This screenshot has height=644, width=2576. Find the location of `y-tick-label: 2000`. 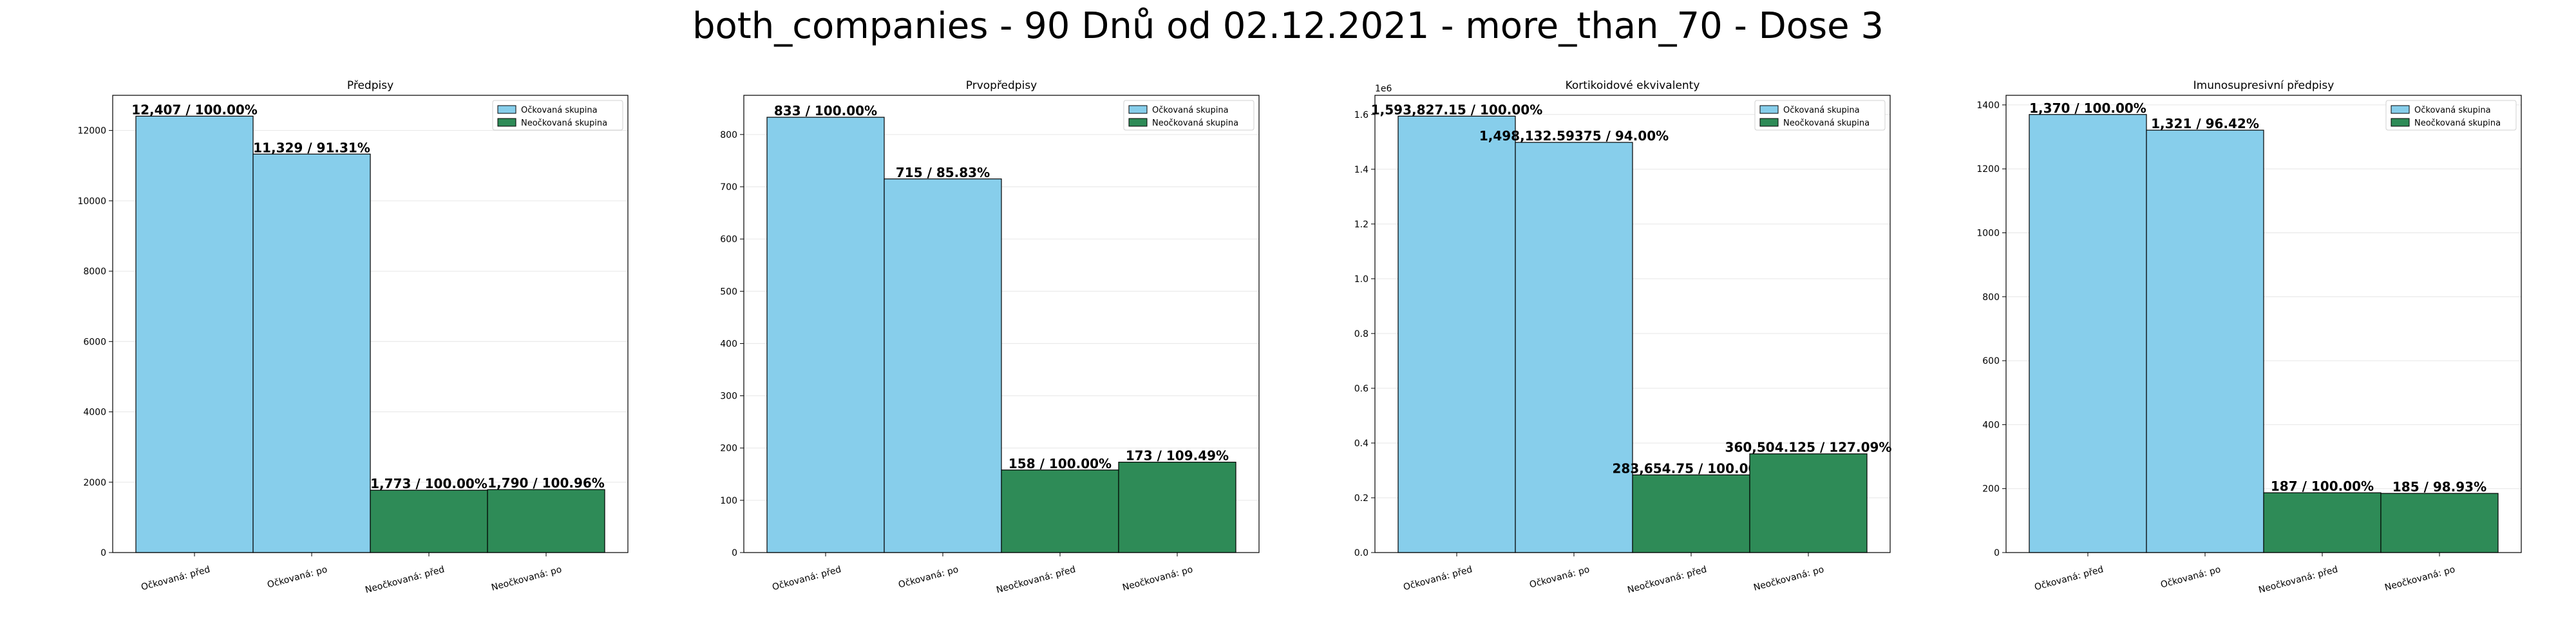

y-tick-label: 2000 is located at coordinates (95, 483).